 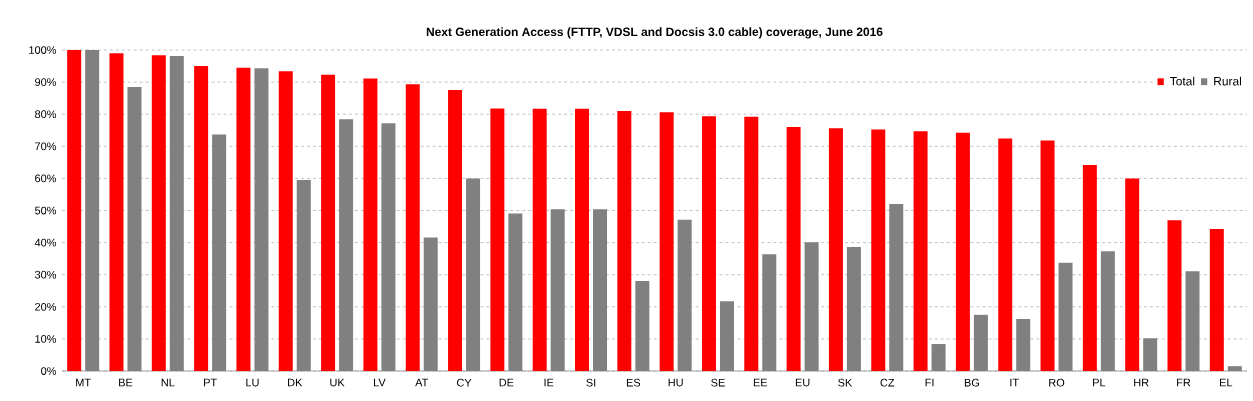 I want to click on chart-title: Next Generation Access (FTTP, VDSL and Docsis 3.0 cable) coverage, June 2016, so click(x=654, y=33).